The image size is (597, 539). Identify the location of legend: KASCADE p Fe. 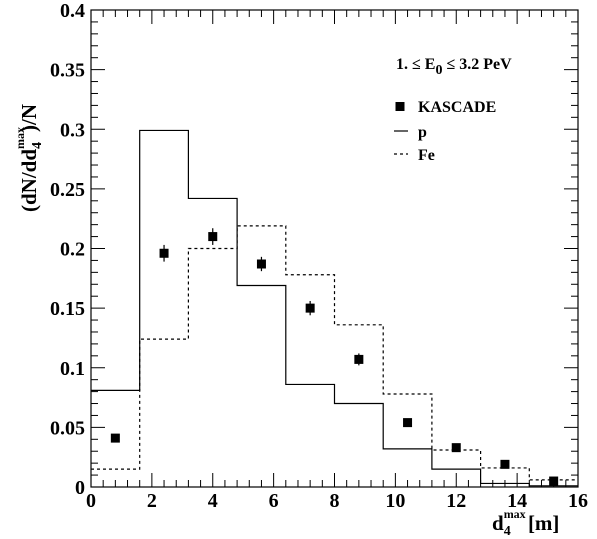
(445, 131).